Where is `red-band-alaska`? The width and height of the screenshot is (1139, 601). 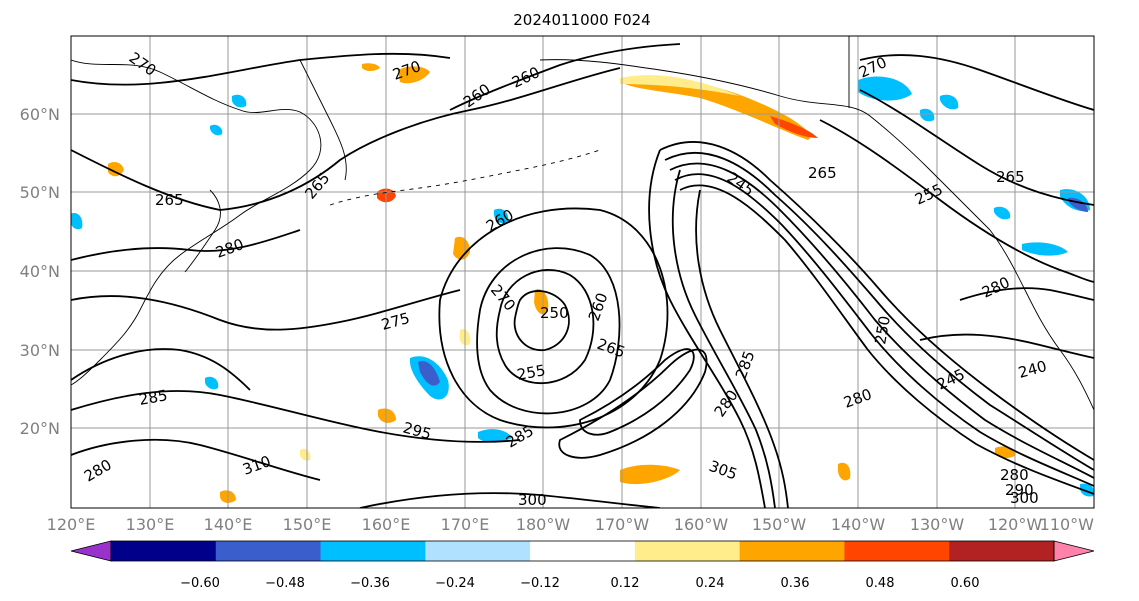 red-band-alaska is located at coordinates (794, 127).